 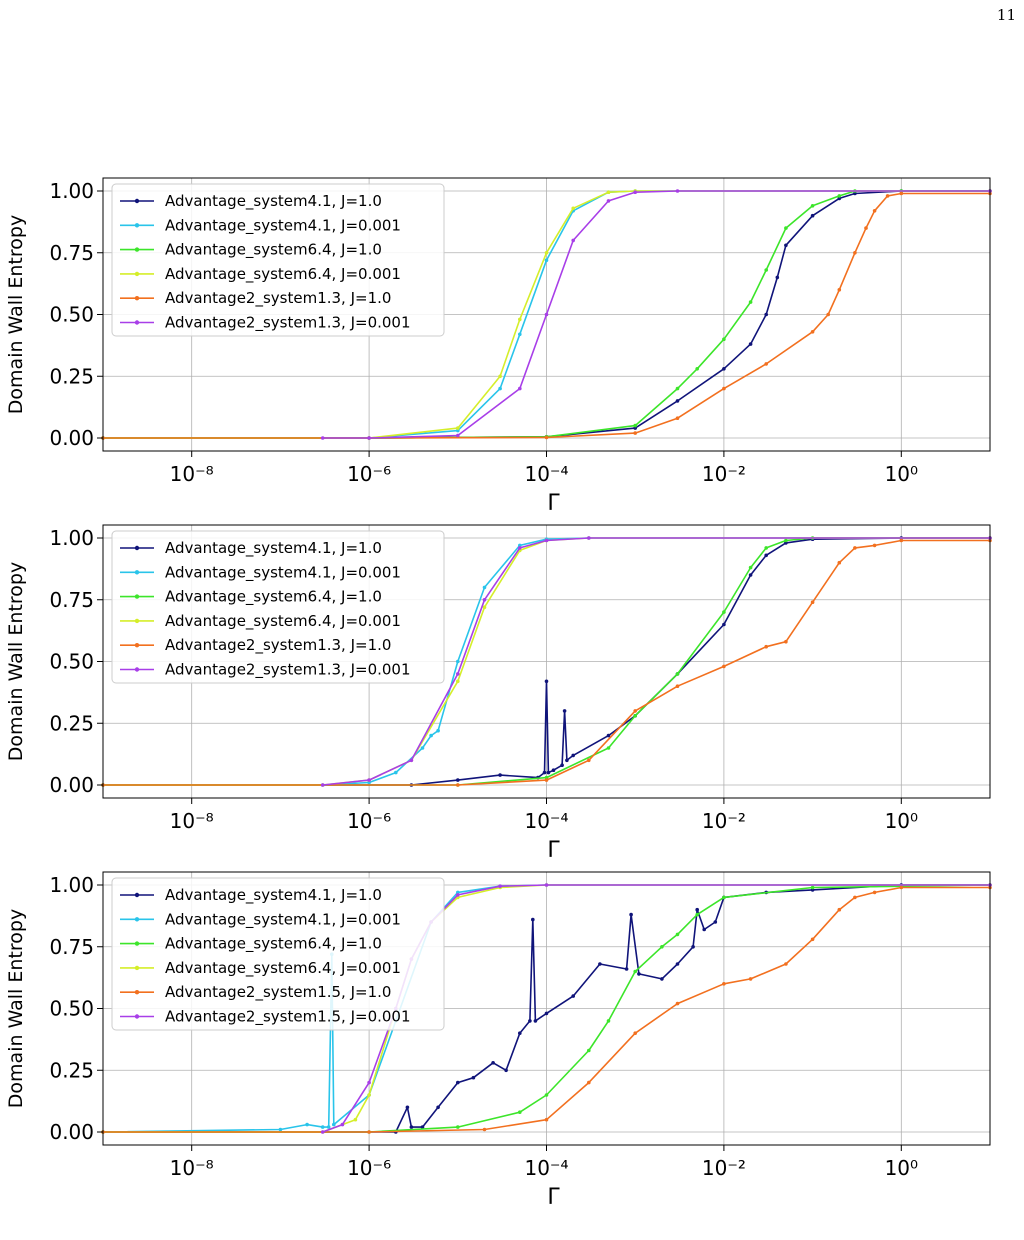 I want to click on legend-box, so click(x=278, y=607).